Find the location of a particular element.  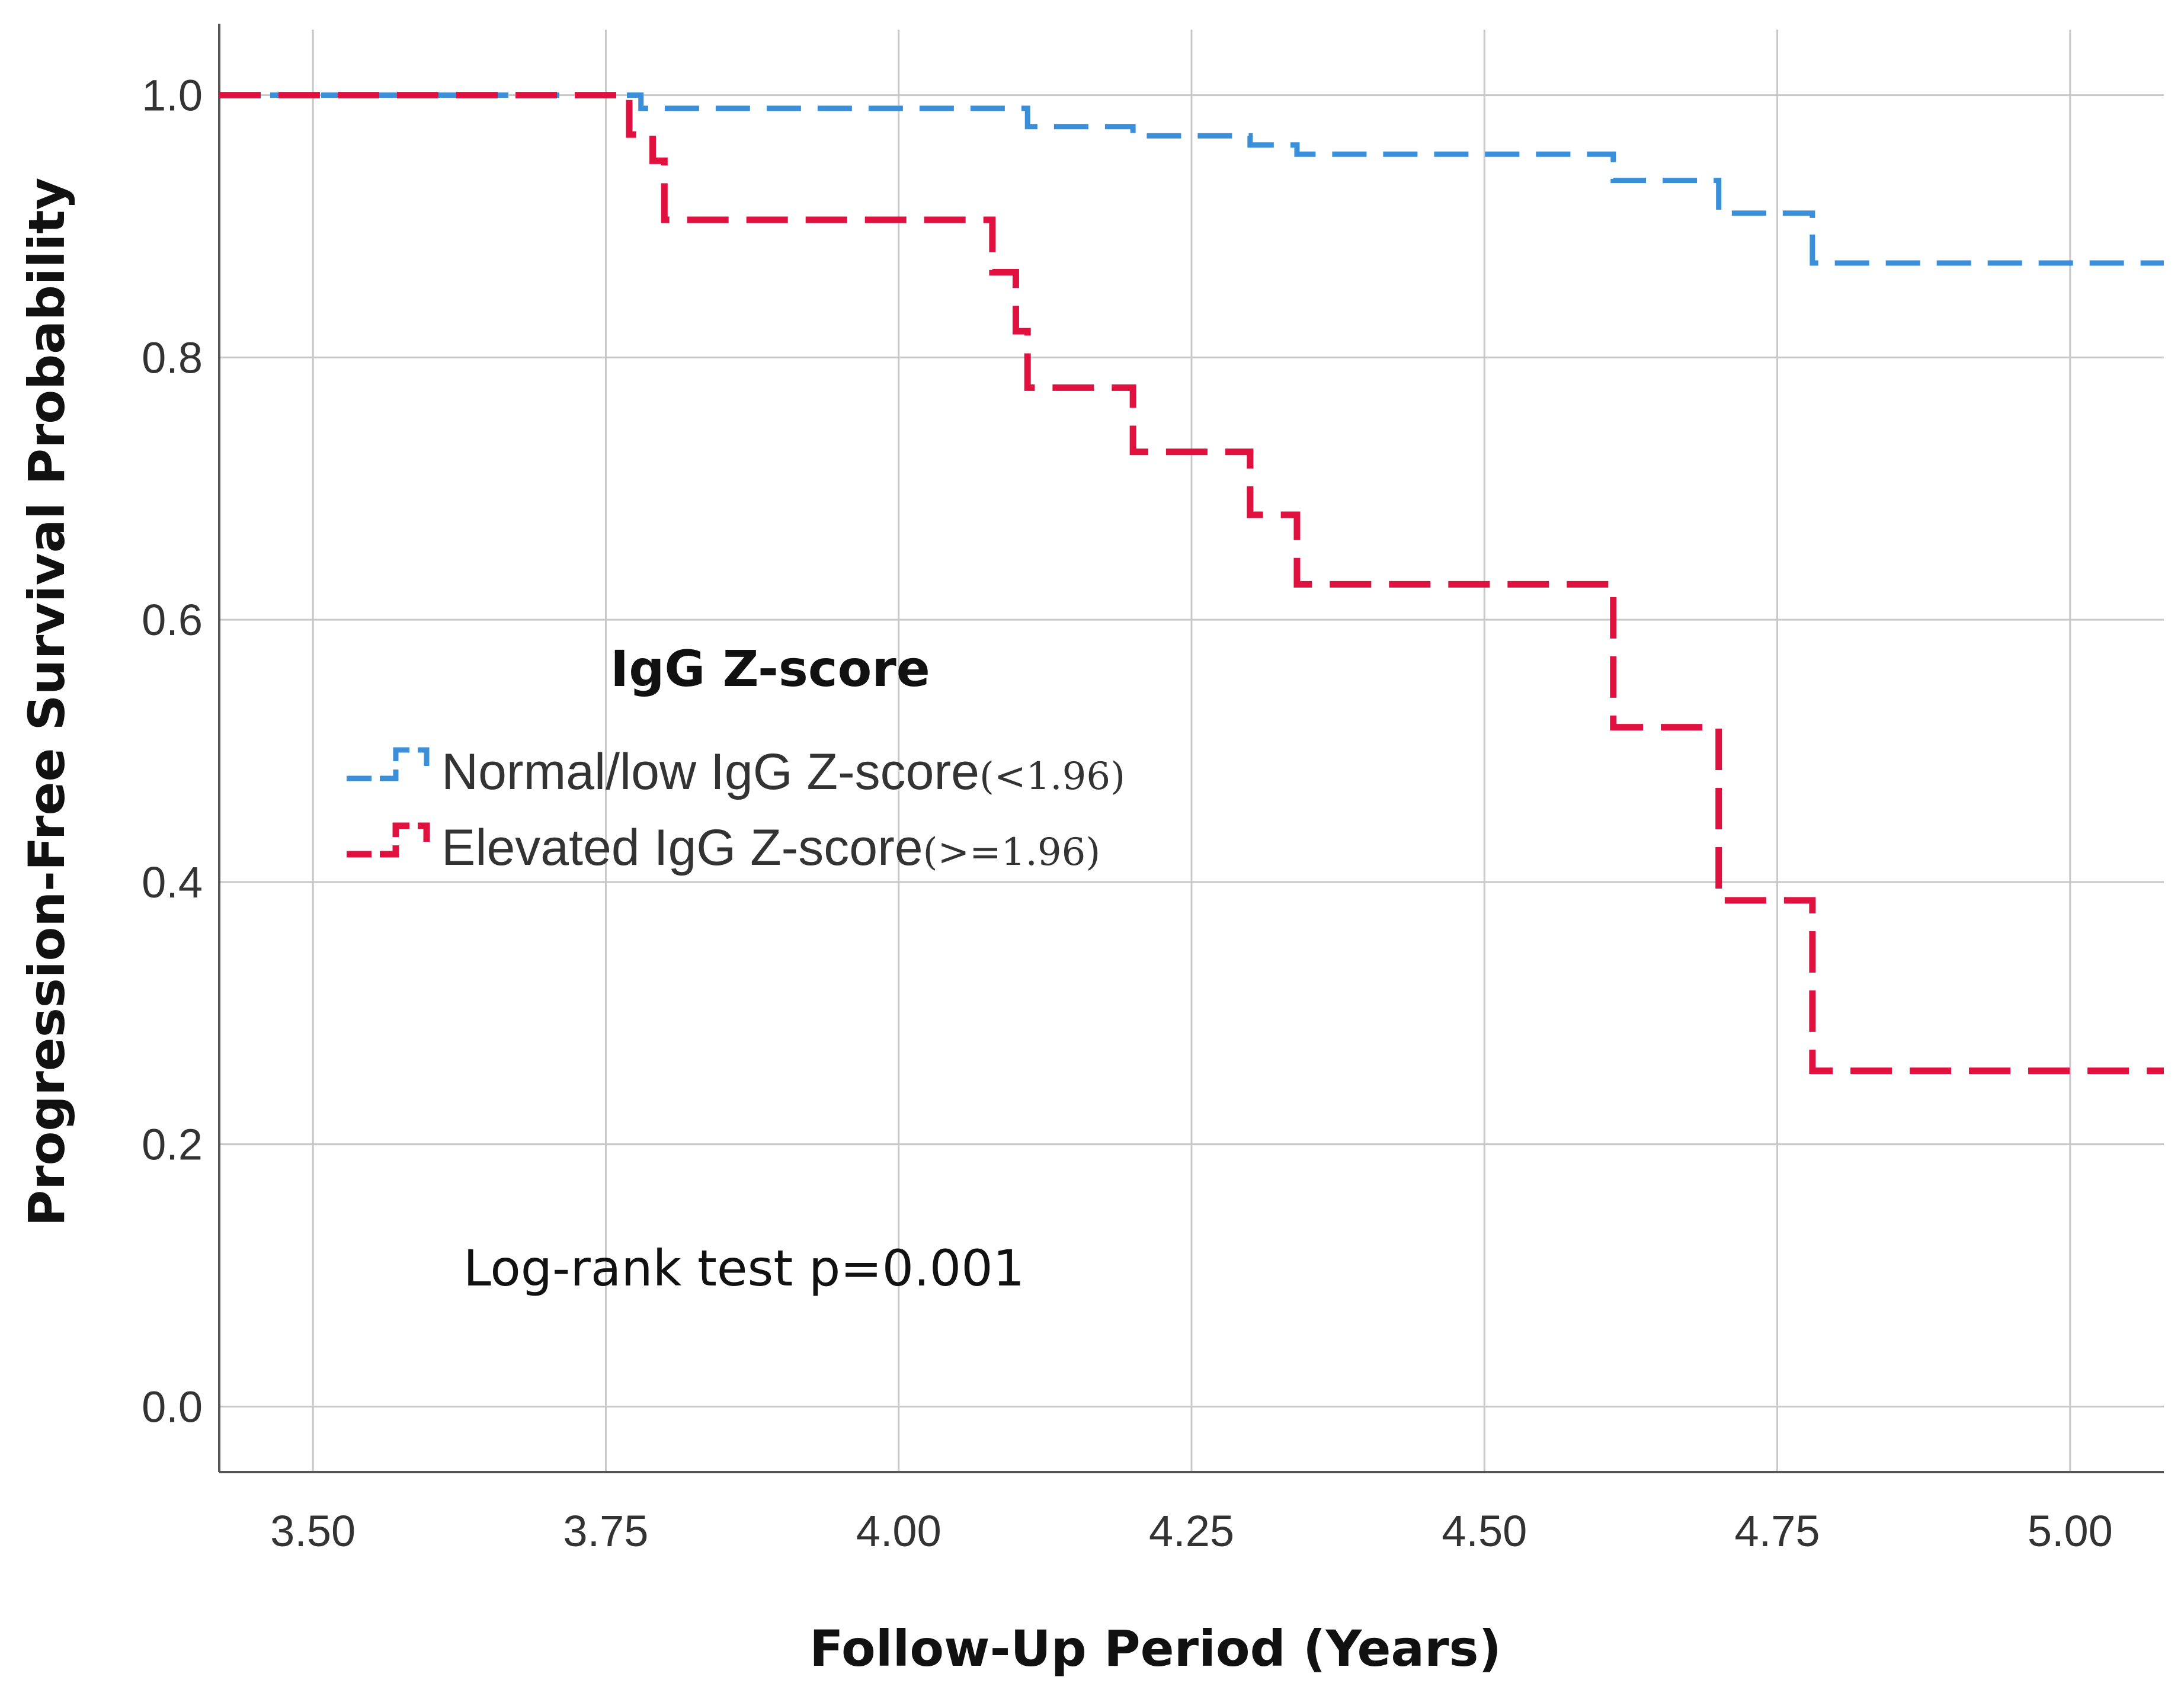

x-tick-label: 4.00 is located at coordinates (899, 1531).